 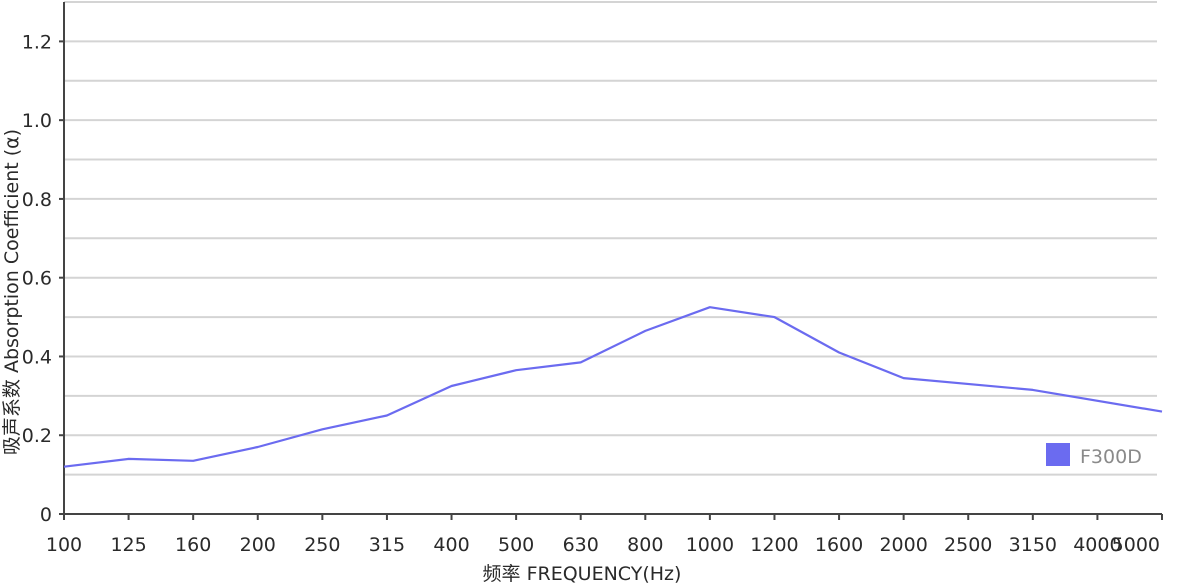 I want to click on x-tick-label: 5000, so click(x=1136, y=545).